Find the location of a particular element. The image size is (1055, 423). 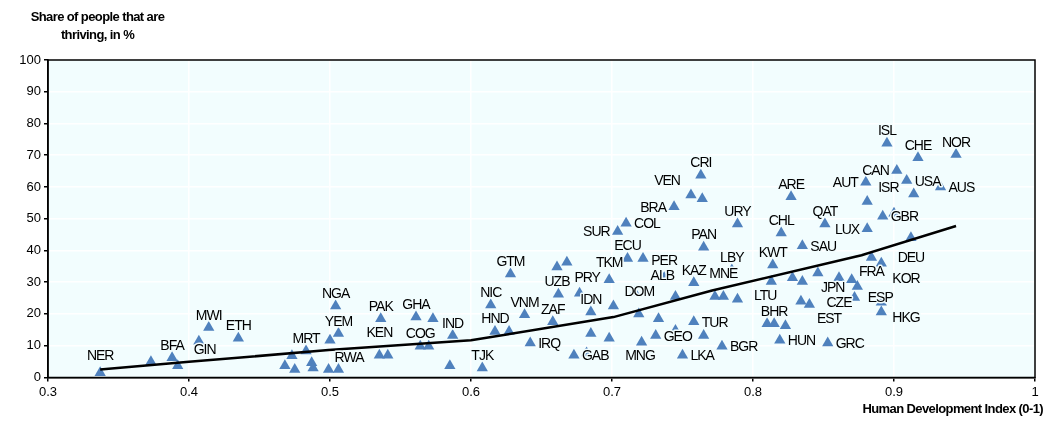

x-axis-title: Human Development Index (0-1) is located at coordinates (952, 408).